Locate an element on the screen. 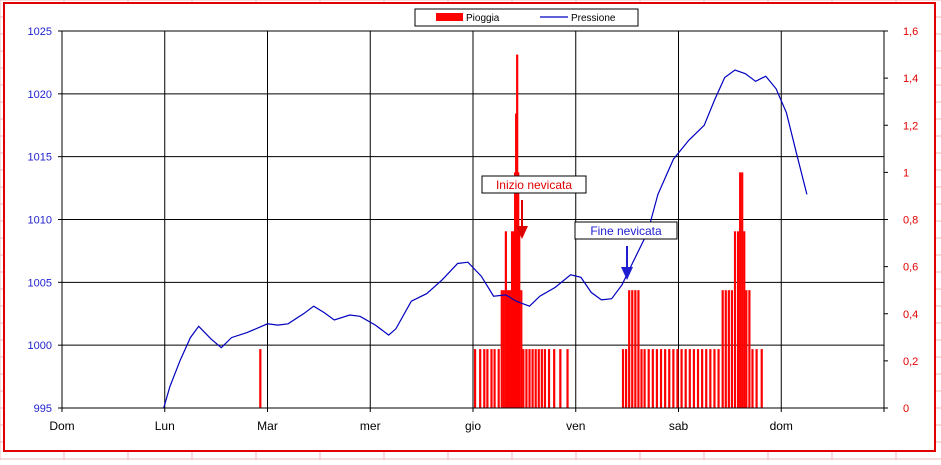 Image resolution: width=941 pixels, height=465 pixels. annotation-snow-end-label: Fine nevicata is located at coordinates (626, 231).